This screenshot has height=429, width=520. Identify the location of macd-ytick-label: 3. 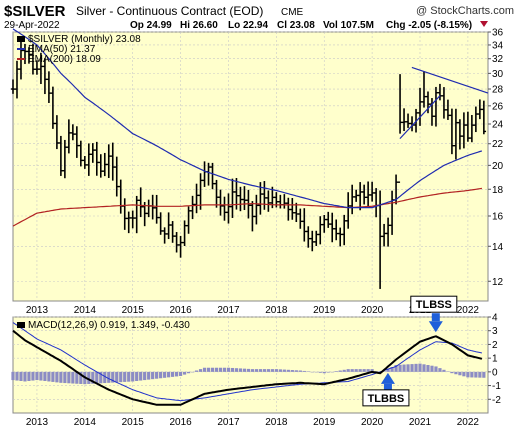
(495, 331).